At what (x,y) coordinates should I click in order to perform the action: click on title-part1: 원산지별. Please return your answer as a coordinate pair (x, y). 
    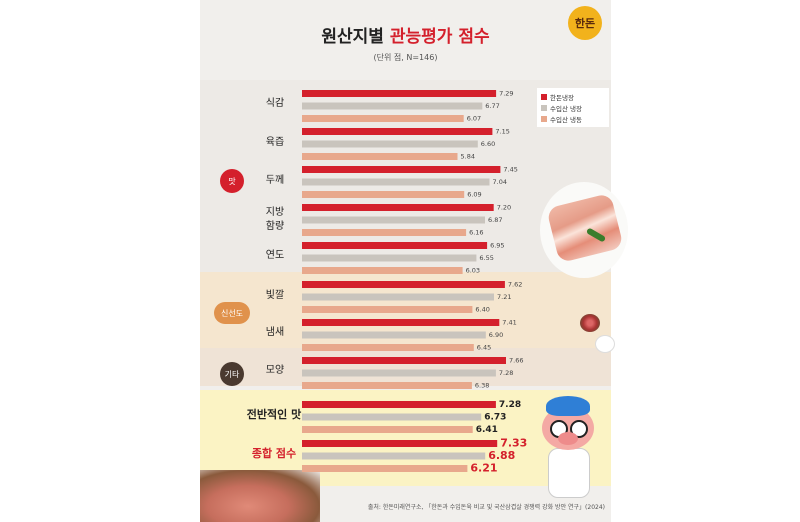
    Looking at the image, I should click on (352, 37).